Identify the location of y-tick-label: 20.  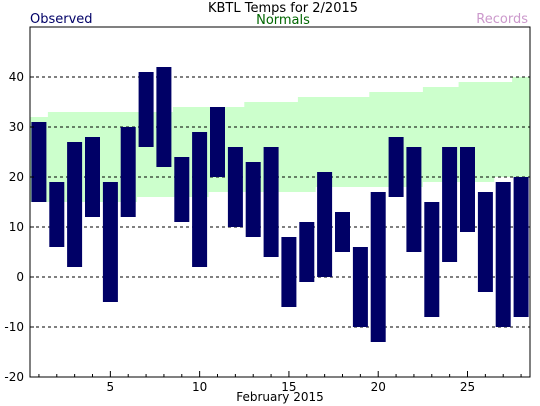
(16, 177).